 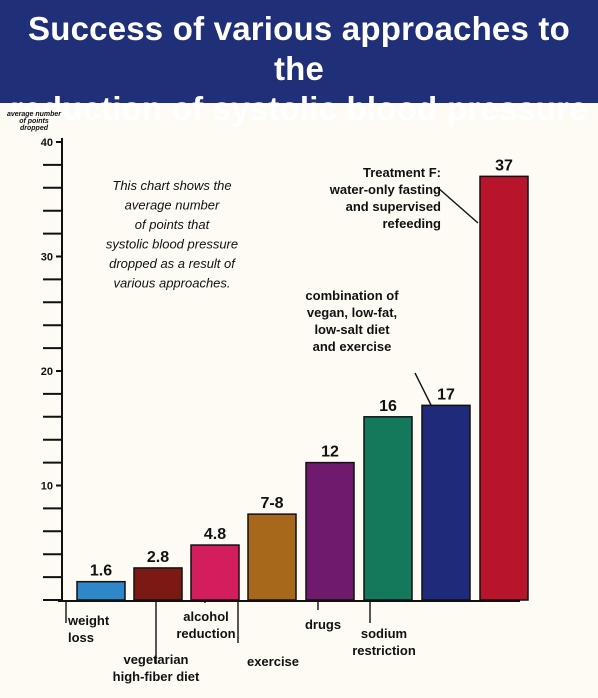 What do you see at coordinates (388, 406) in the screenshot?
I see `value-label: 16` at bounding box center [388, 406].